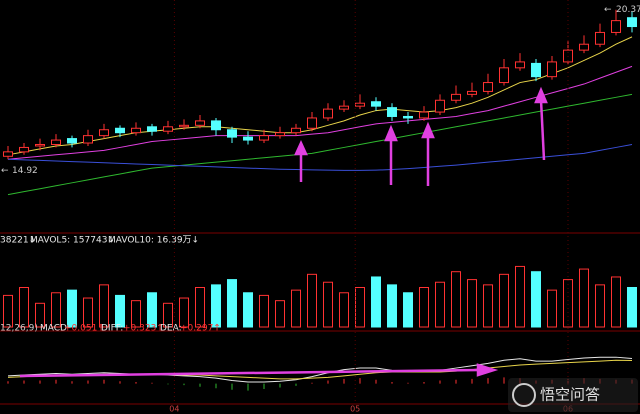 This screenshot has height=414, width=640. I want to click on line, so click(320, 157).